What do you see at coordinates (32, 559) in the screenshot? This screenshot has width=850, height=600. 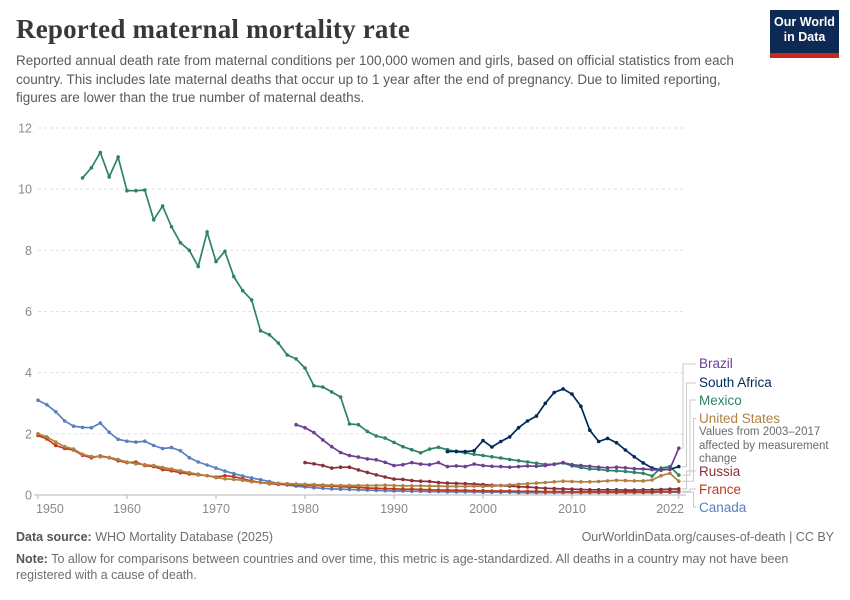 I see `footer-note-label: Note:` at bounding box center [32, 559].